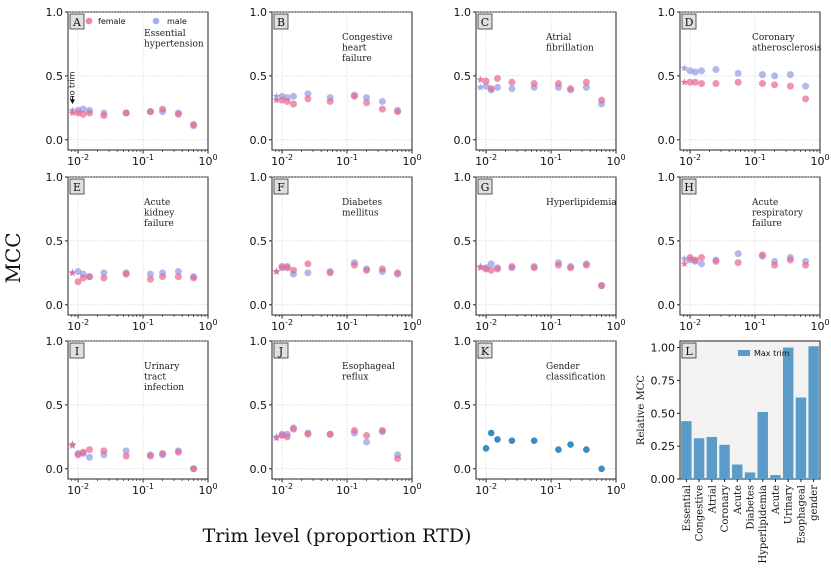  What do you see at coordinates (581, 203) in the screenshot?
I see `panel-title-line: Hyperlipidemia` at bounding box center [581, 203].